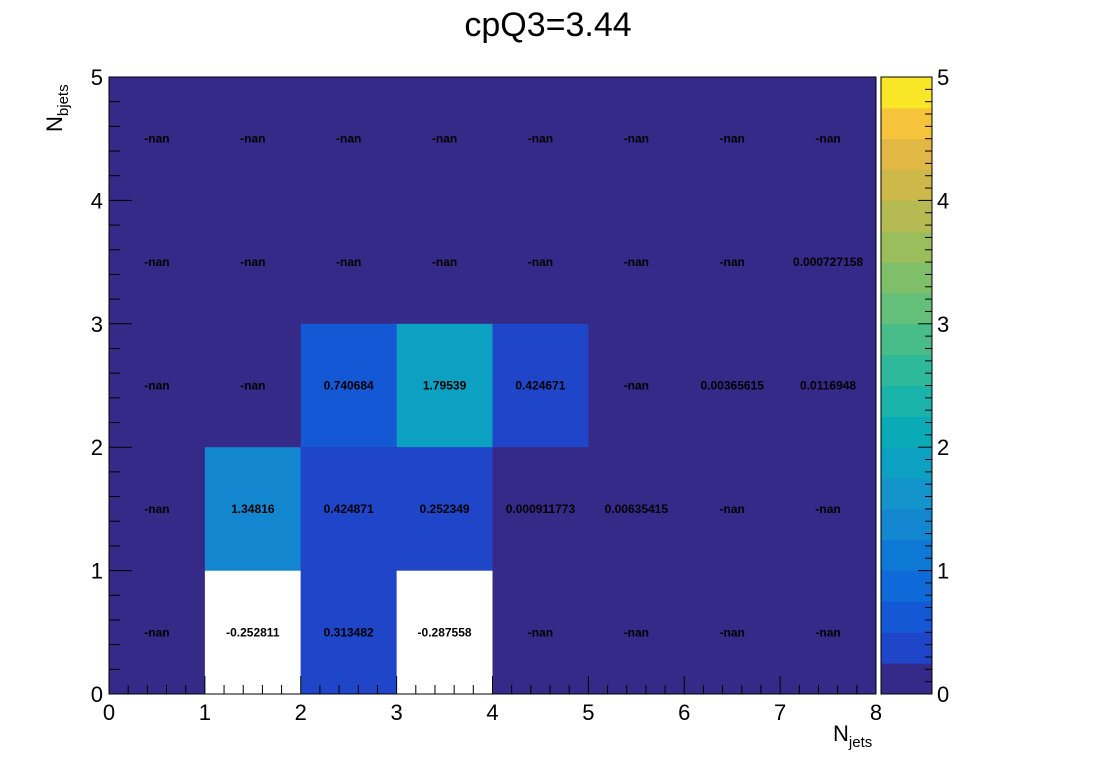 The image size is (1096, 772). I want to click on y-tick-label: 2, so click(97, 447).